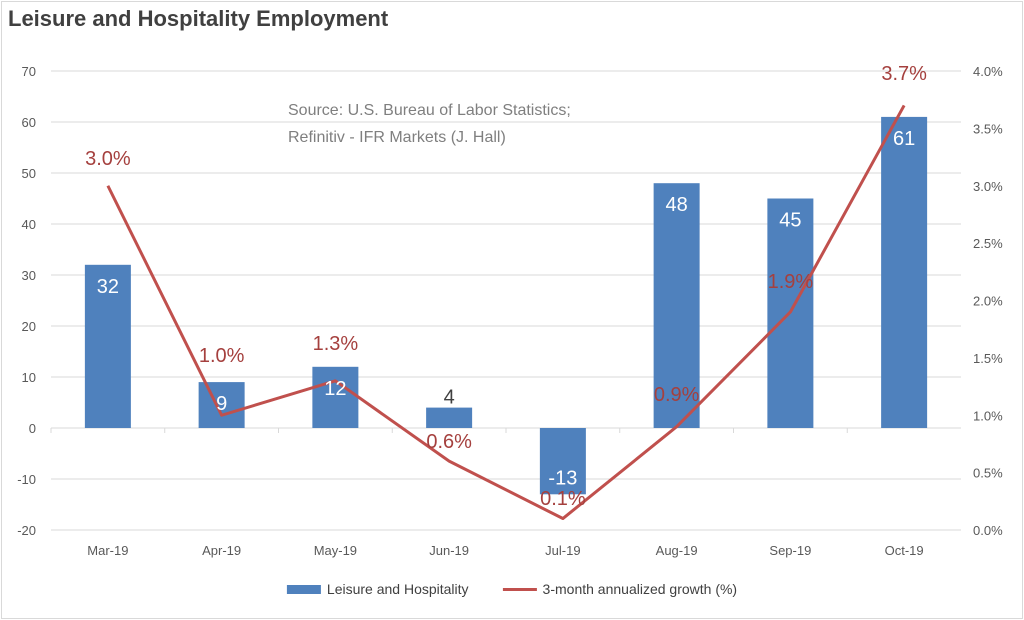  I want to click on x-tick-label: Mar-19, so click(107, 550).